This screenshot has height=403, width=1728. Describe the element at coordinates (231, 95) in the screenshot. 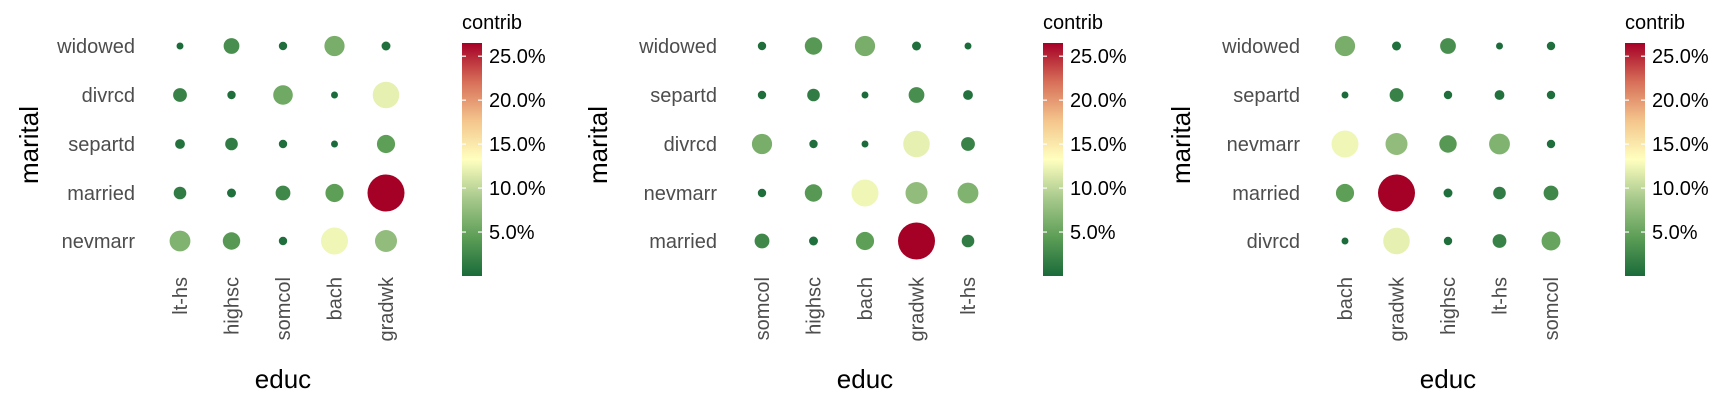

I see `bubble-highsc-divrcd` at that location.